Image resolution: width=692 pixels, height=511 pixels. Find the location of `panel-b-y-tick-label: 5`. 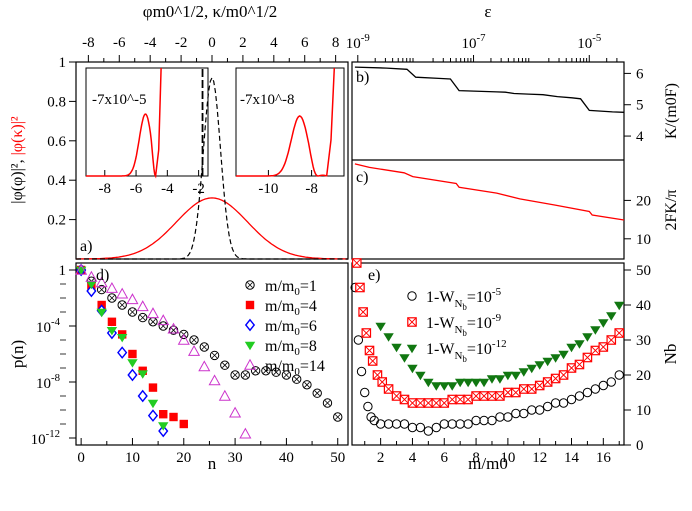

panel-b-y-tick-label: 5 is located at coordinates (640, 106).